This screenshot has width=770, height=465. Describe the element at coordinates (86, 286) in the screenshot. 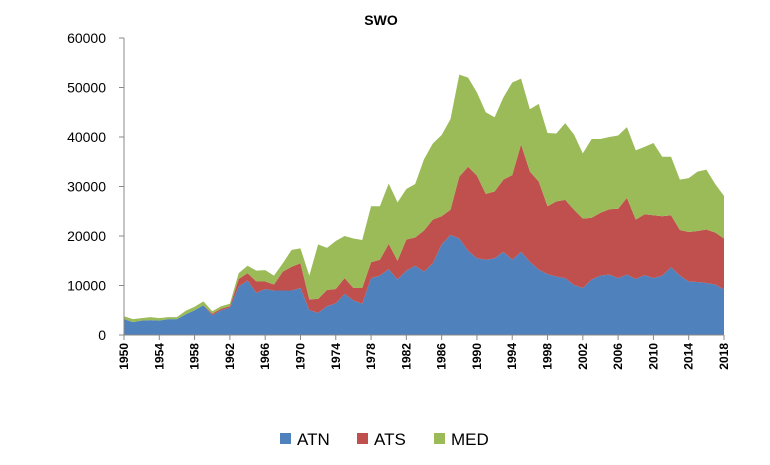

I see `y-tick-label: 10000` at that location.